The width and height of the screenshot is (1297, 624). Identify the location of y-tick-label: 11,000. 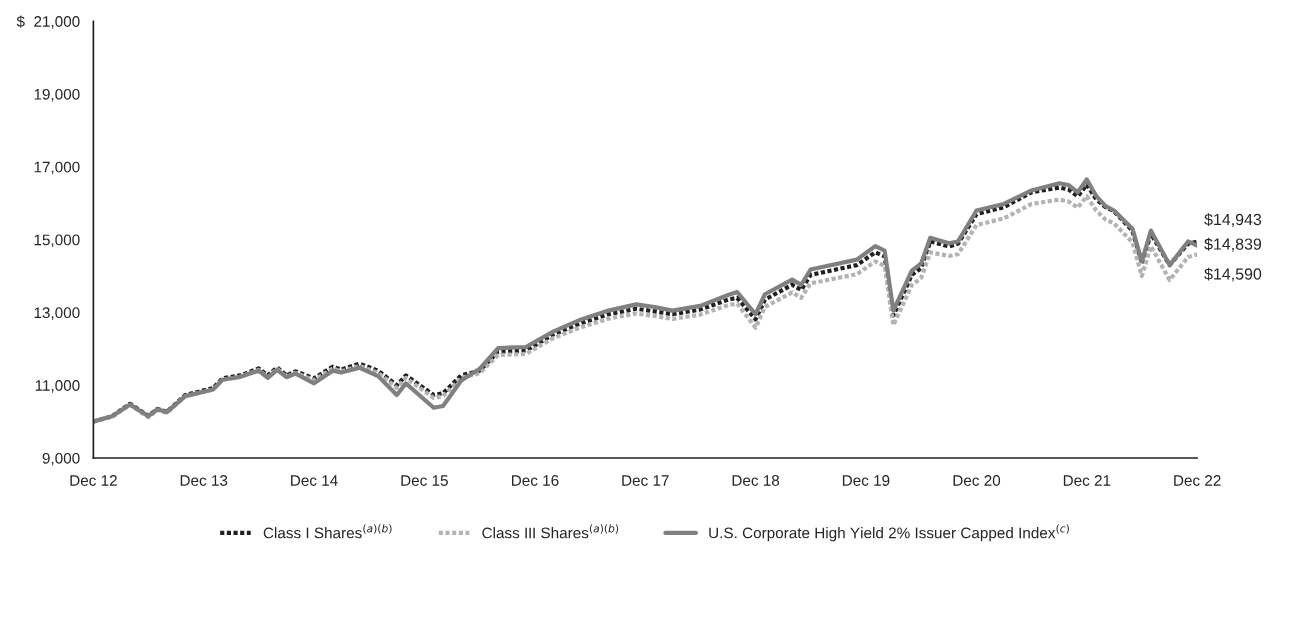
(57, 386).